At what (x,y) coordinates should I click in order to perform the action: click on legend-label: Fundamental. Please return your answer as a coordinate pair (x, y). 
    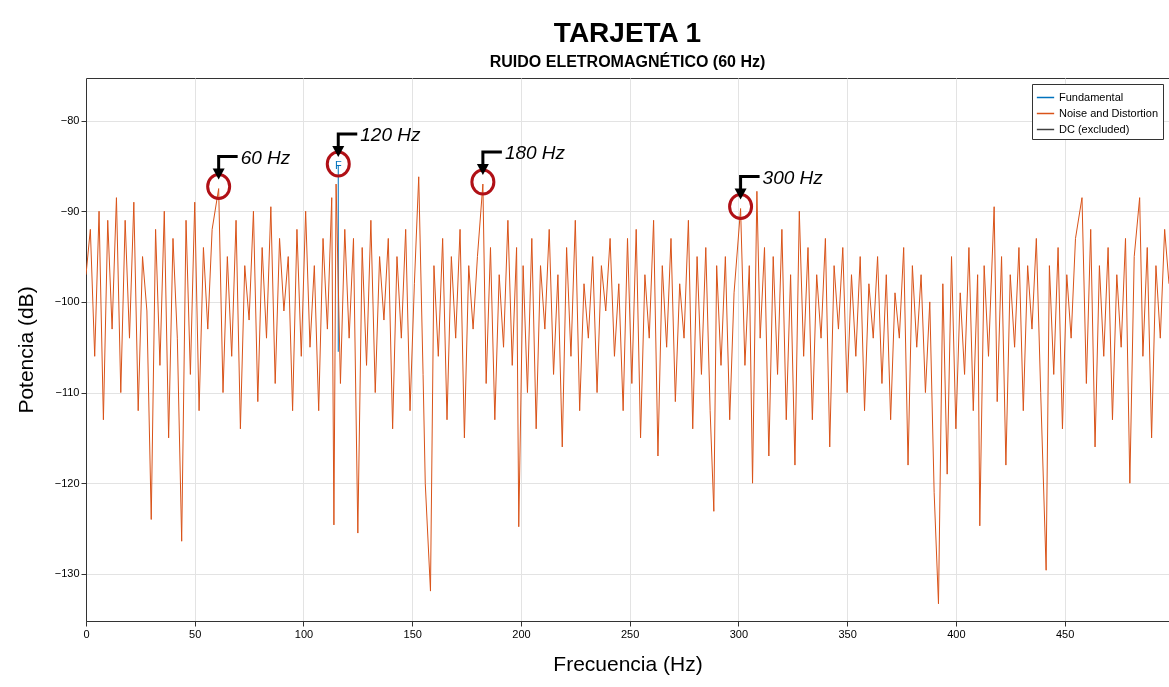
    Looking at the image, I should click on (1091, 96).